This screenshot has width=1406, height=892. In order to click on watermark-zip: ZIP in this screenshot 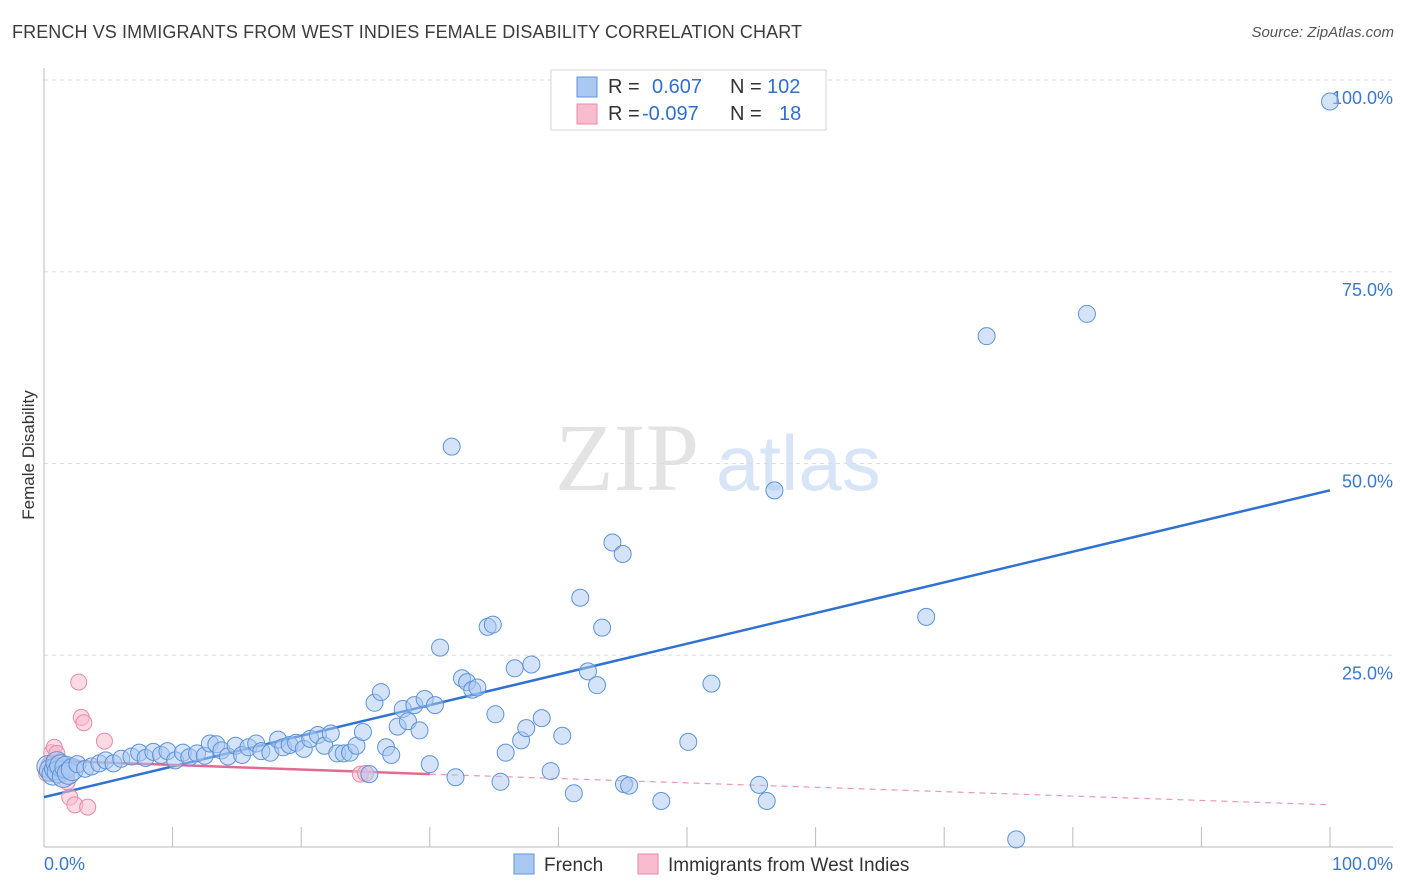, I will do `click(627, 457)`.